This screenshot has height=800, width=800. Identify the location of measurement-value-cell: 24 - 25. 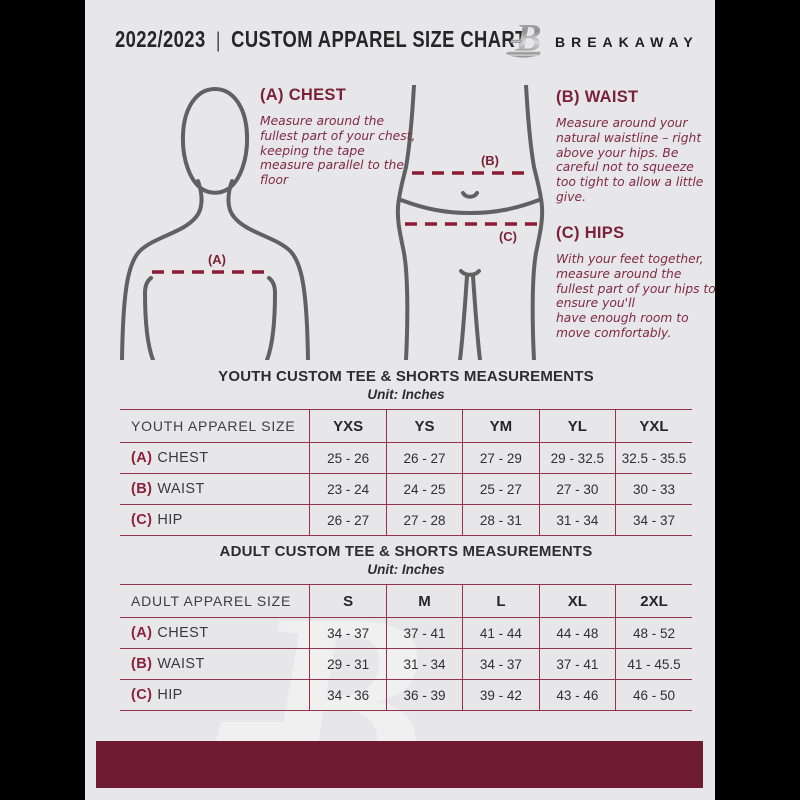
(424, 489).